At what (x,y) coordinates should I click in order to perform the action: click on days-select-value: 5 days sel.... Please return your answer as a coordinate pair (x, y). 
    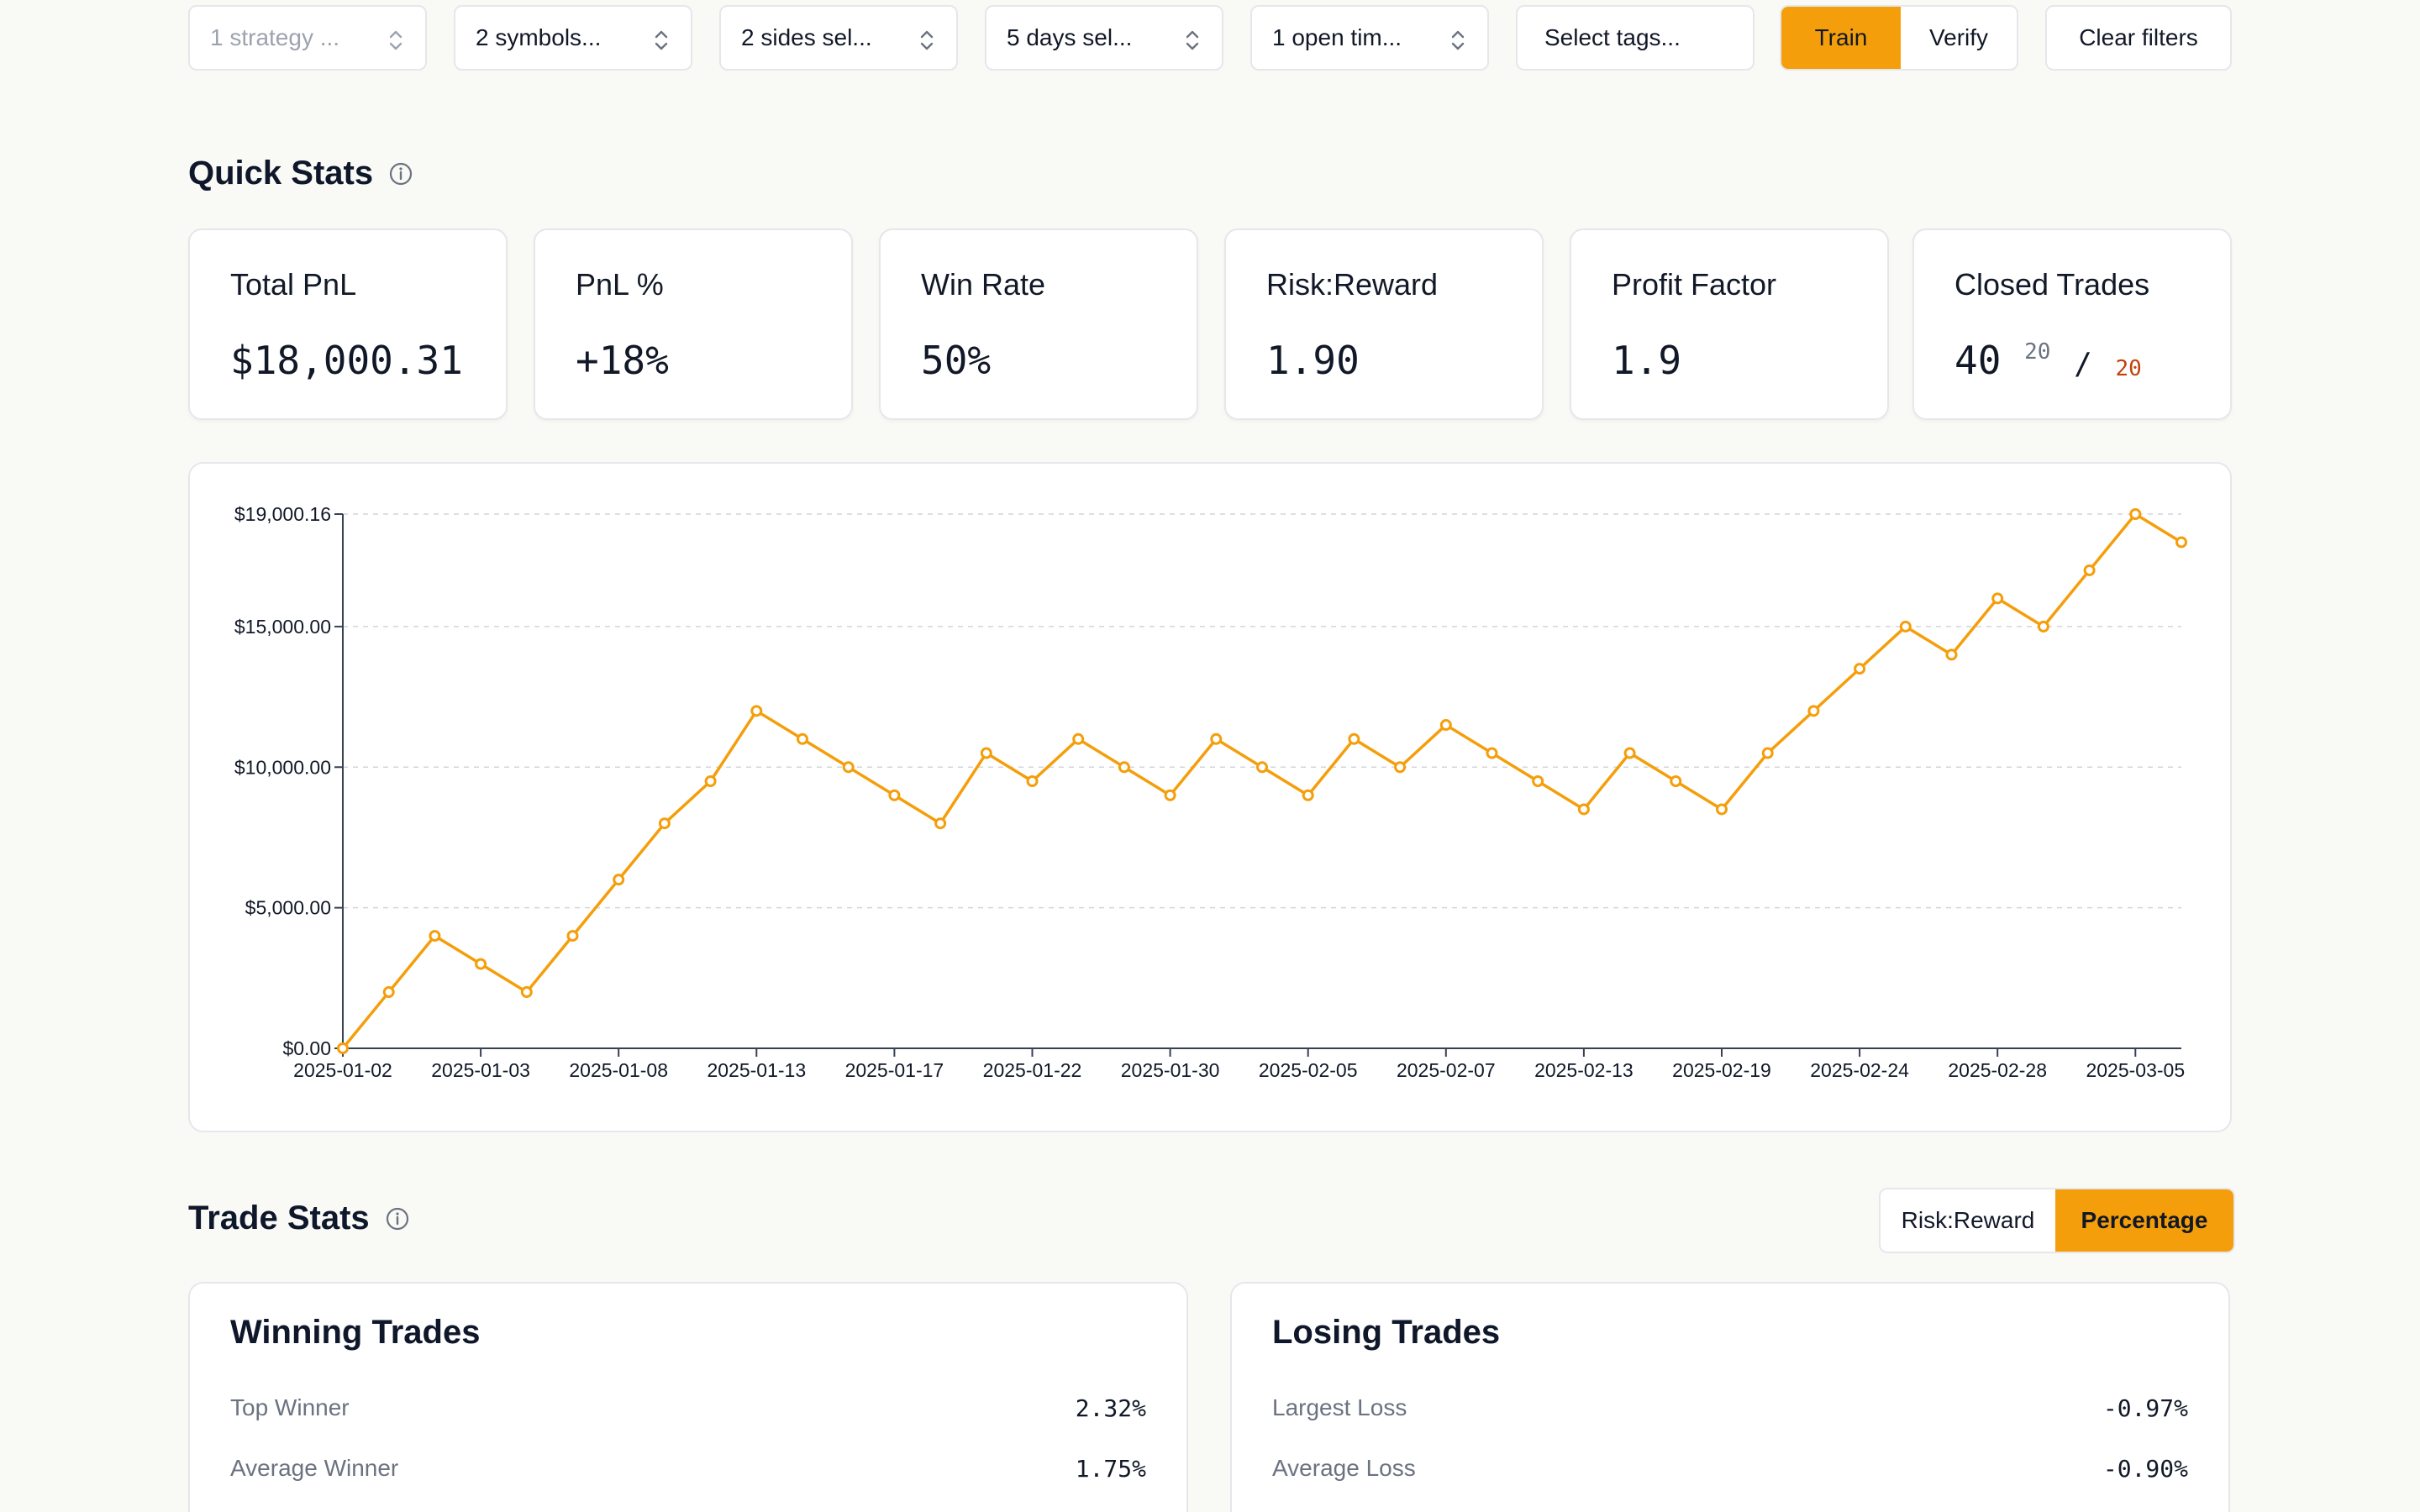
    Looking at the image, I should click on (1070, 37).